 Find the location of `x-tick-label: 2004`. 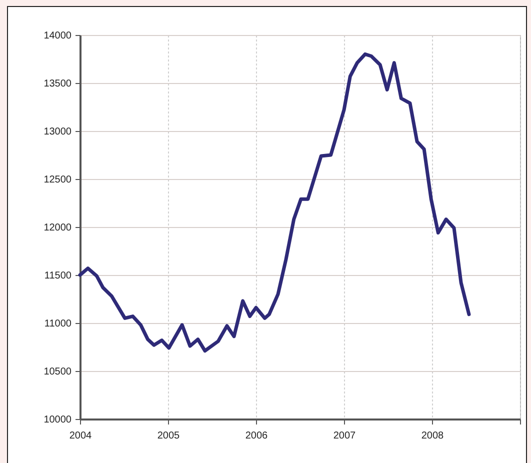

x-tick-label: 2004 is located at coordinates (80, 436).